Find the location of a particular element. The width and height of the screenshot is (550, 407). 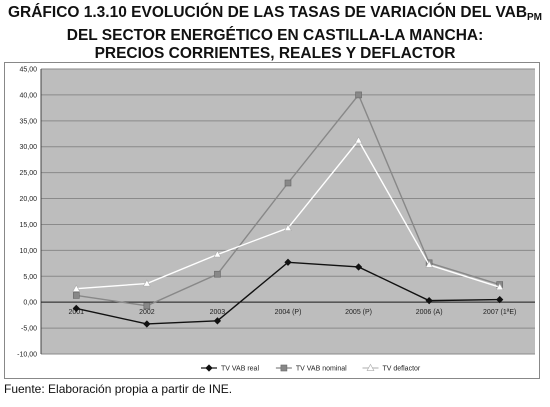

title-line-3: PRECIOS CORRIENTES, REALES Y DEFLACTOR is located at coordinates (275, 53).